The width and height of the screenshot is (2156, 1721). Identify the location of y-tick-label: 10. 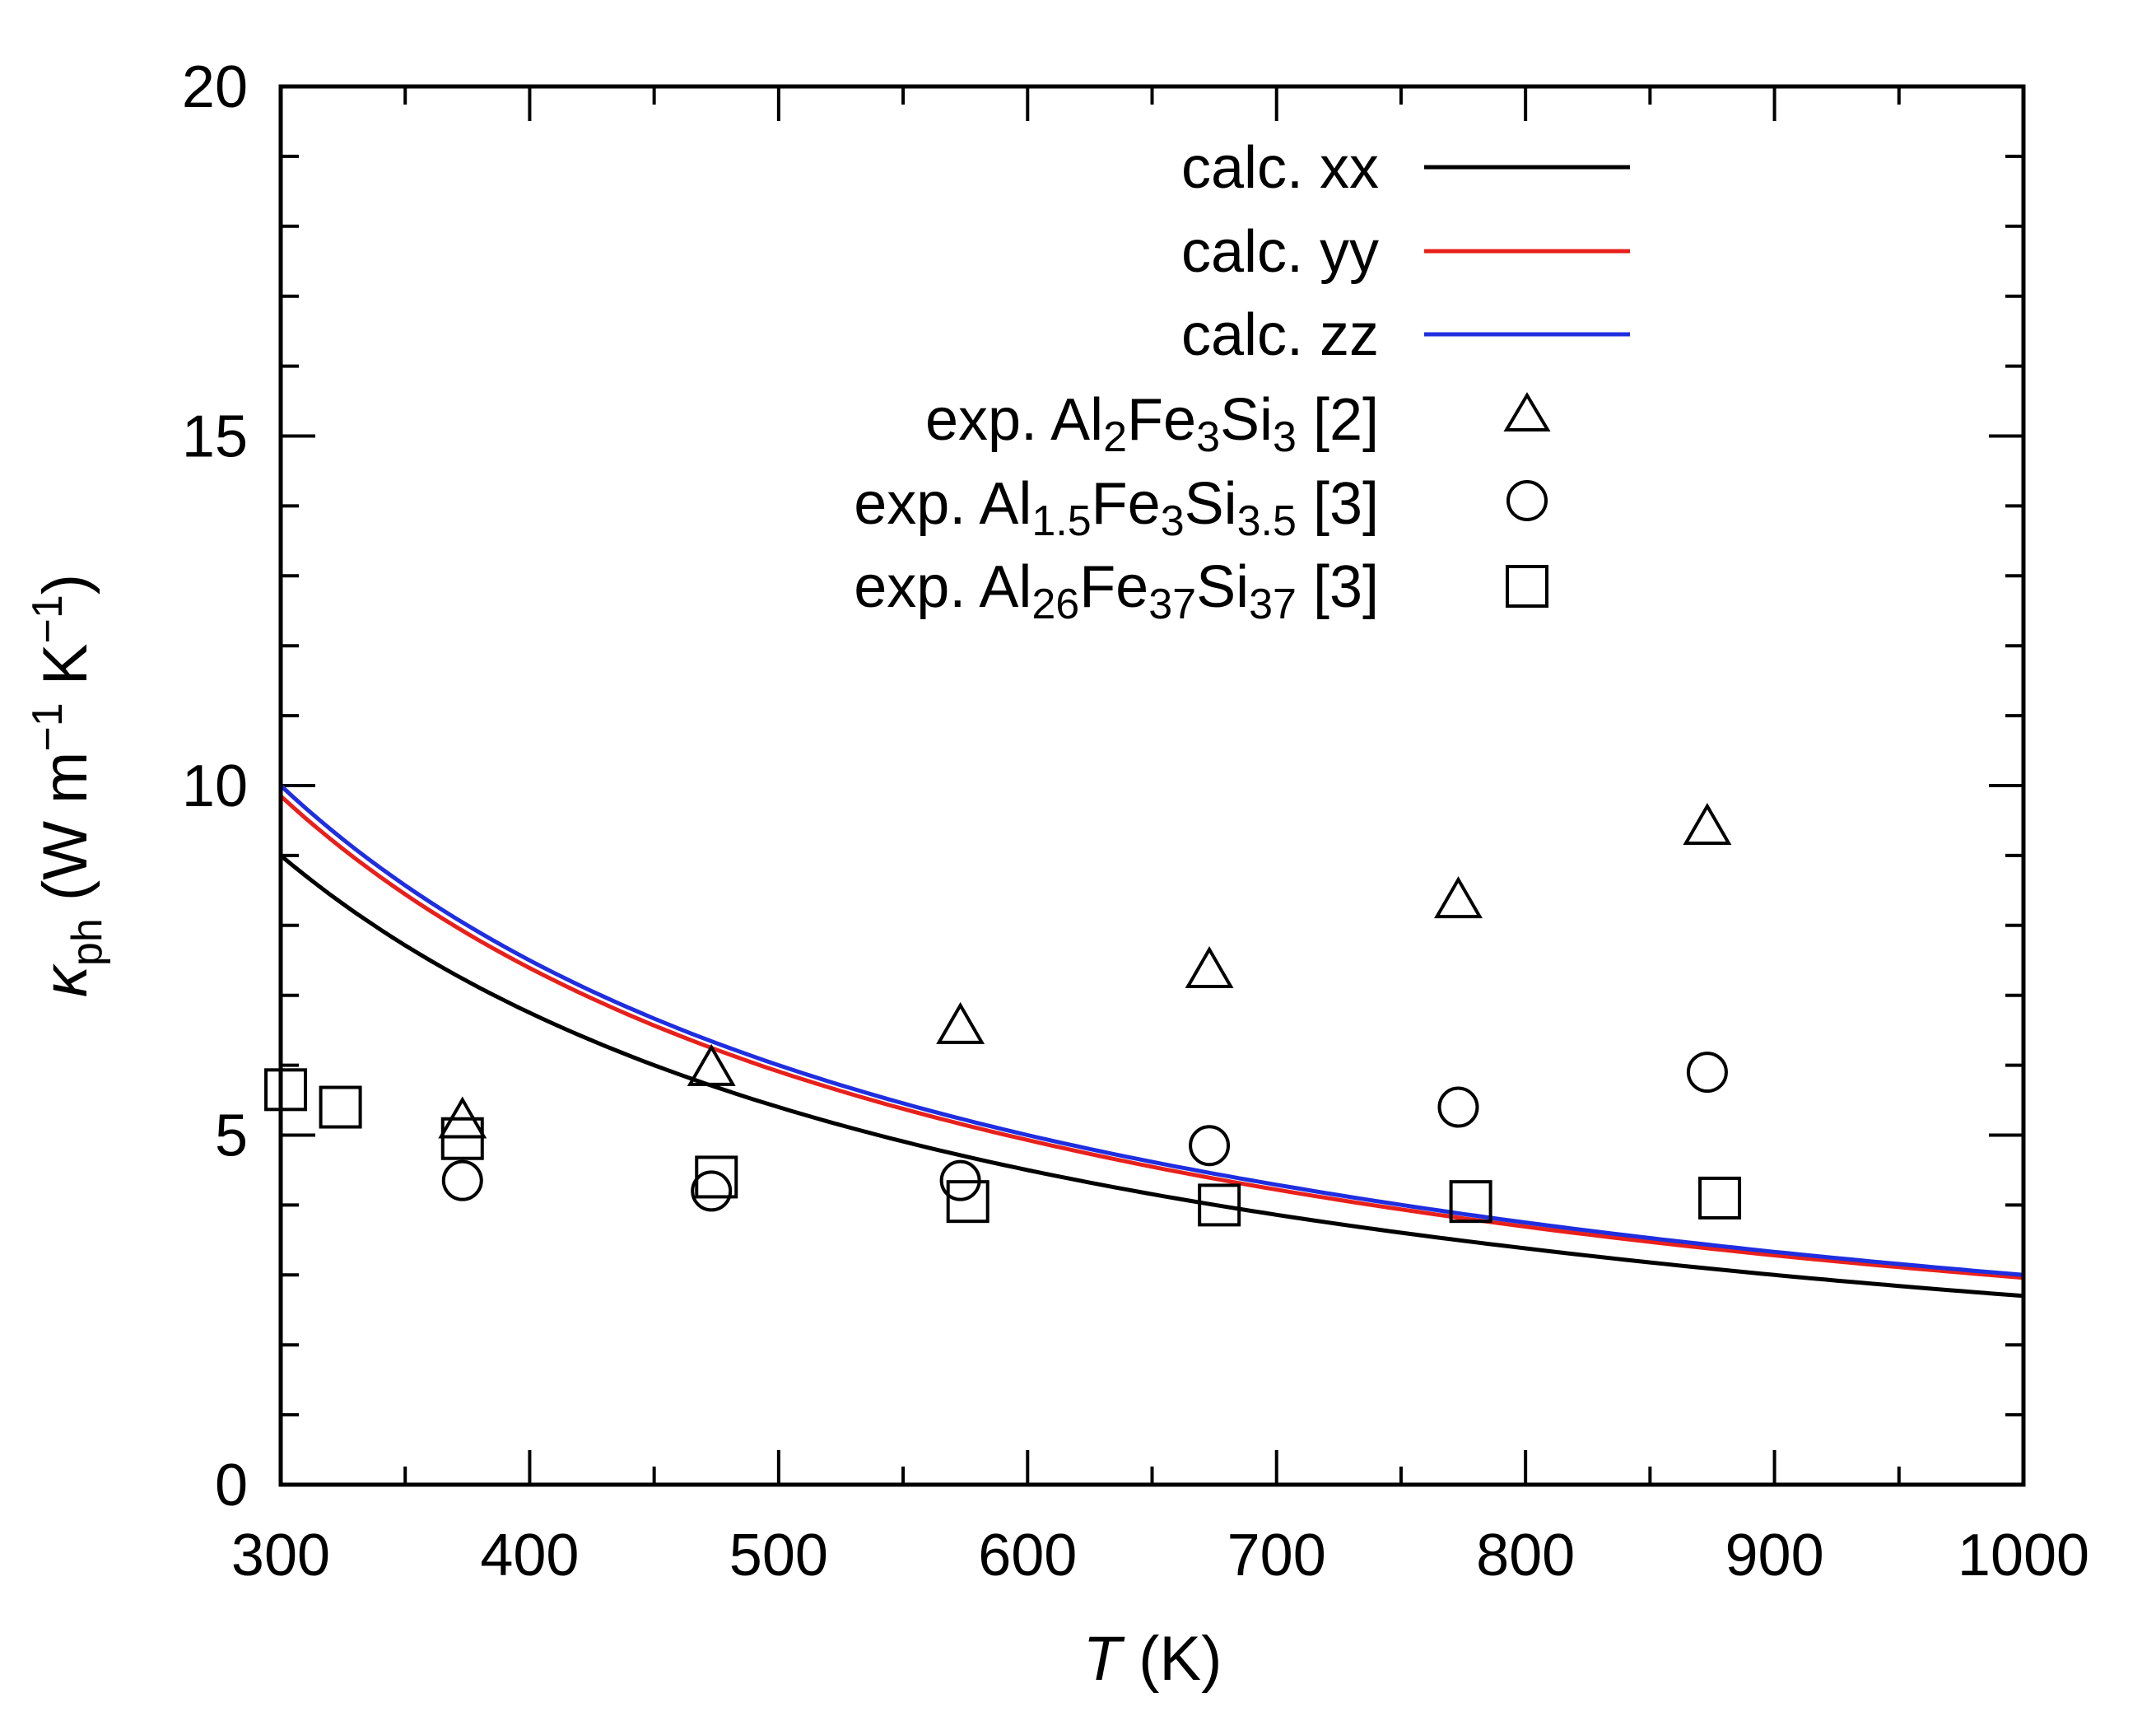
(215, 786).